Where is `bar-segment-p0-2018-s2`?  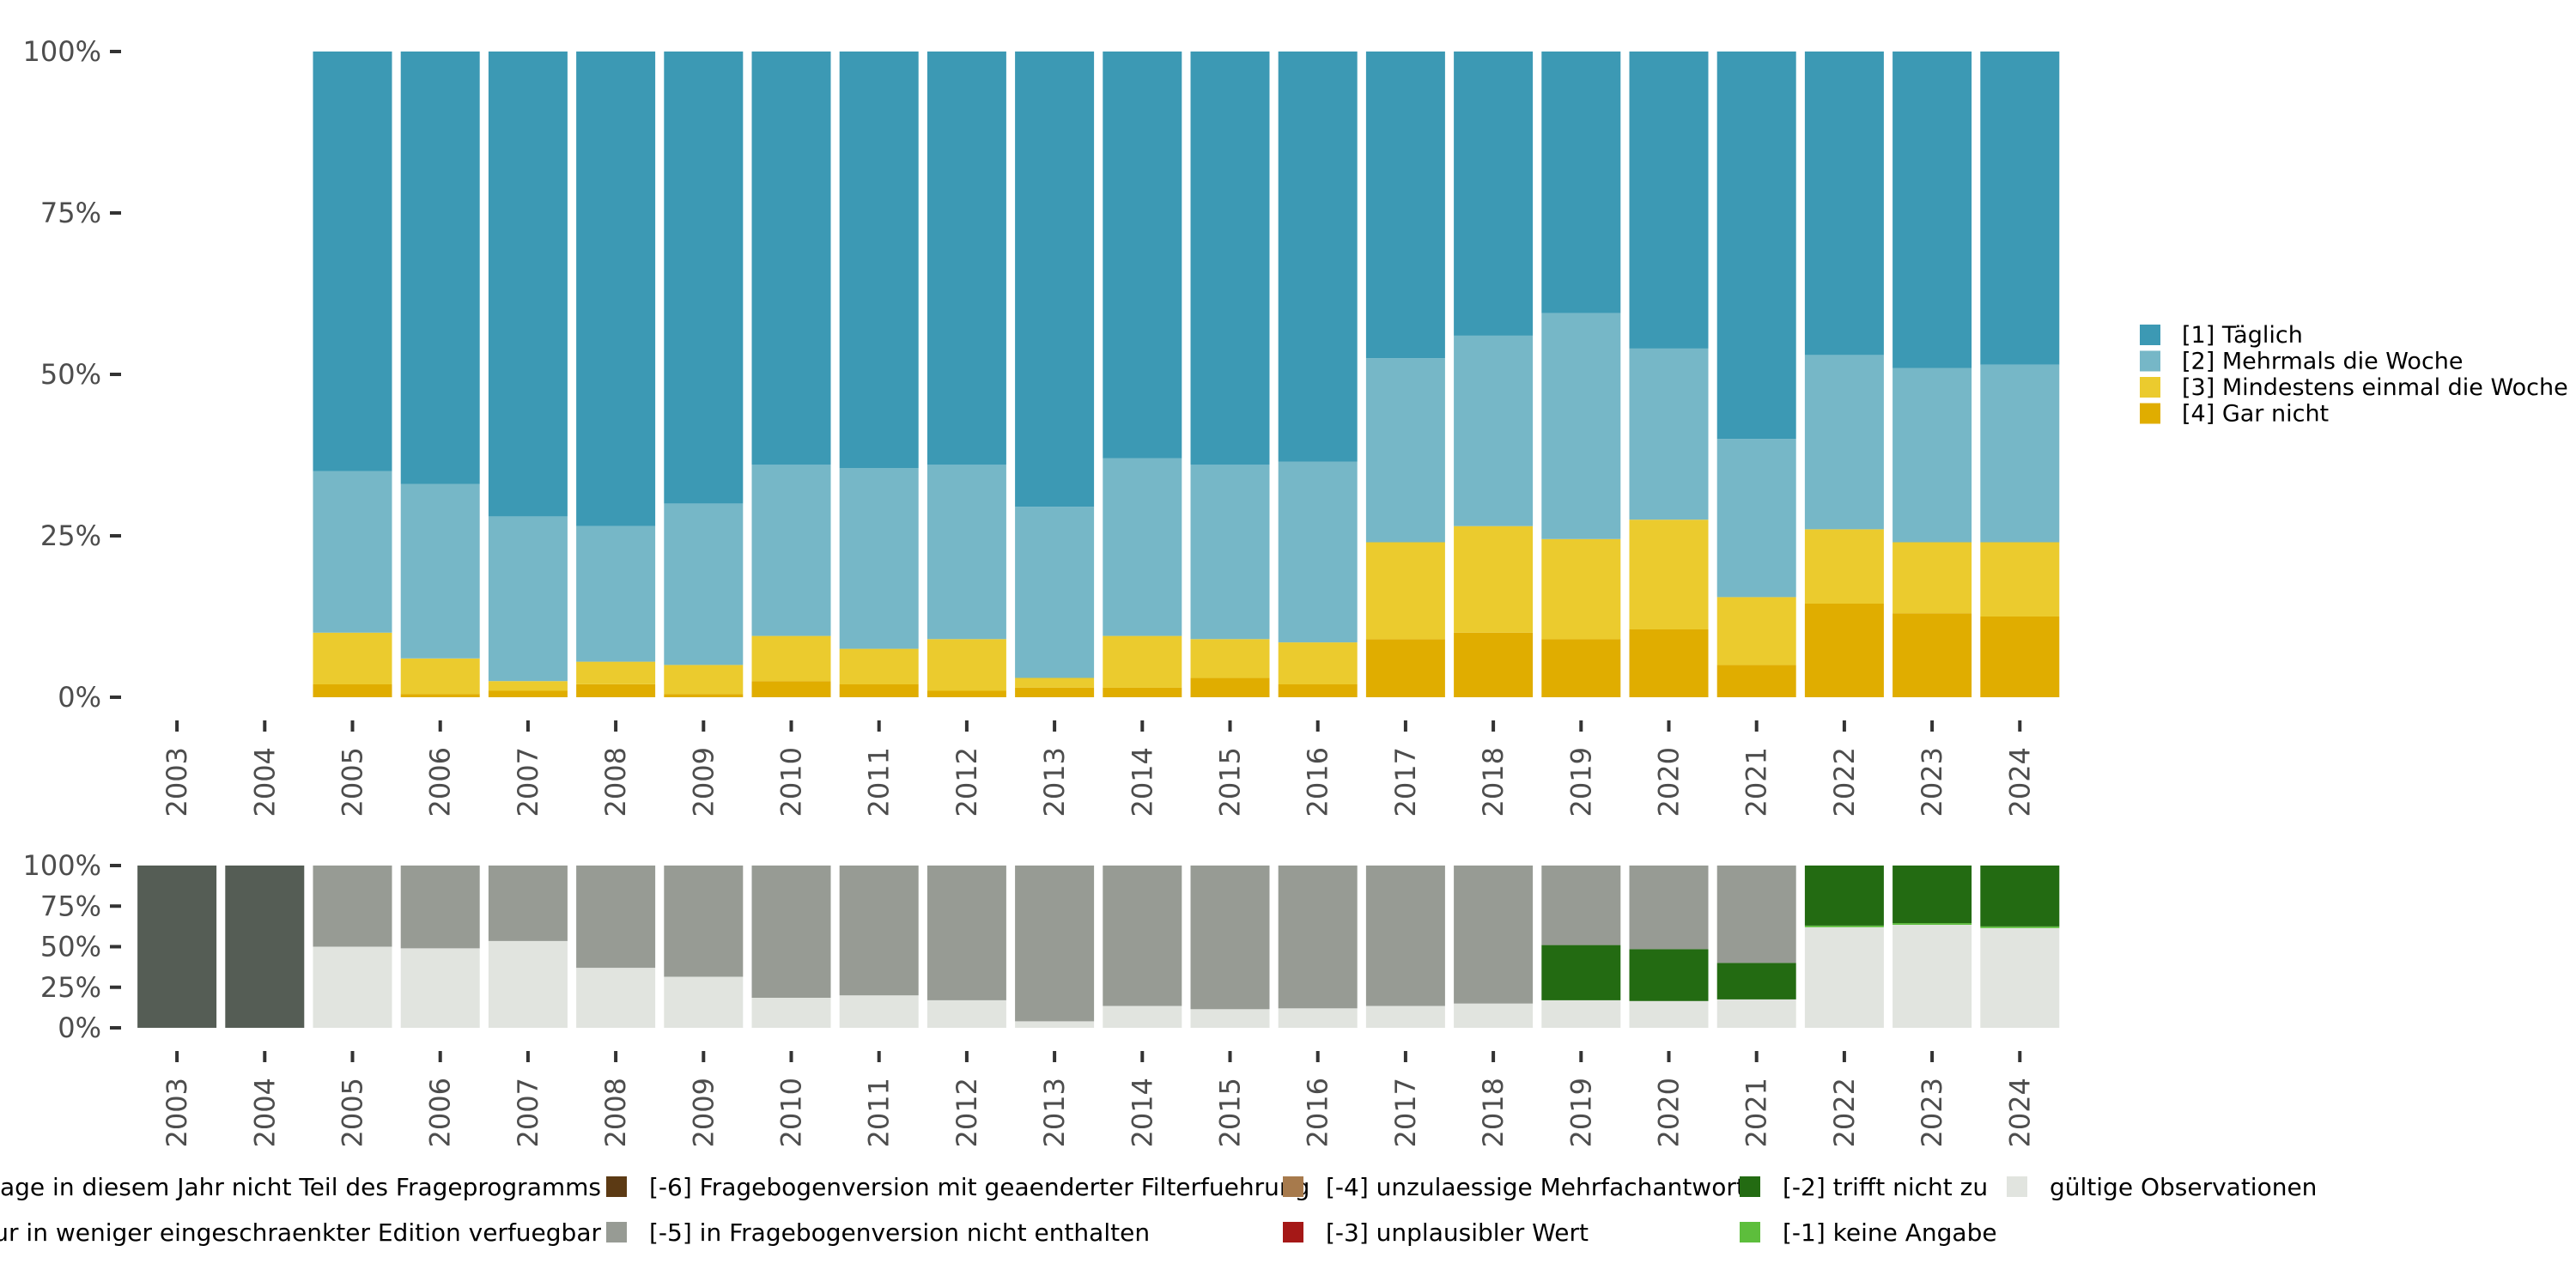 bar-segment-p0-2018-s2 is located at coordinates (1494, 431).